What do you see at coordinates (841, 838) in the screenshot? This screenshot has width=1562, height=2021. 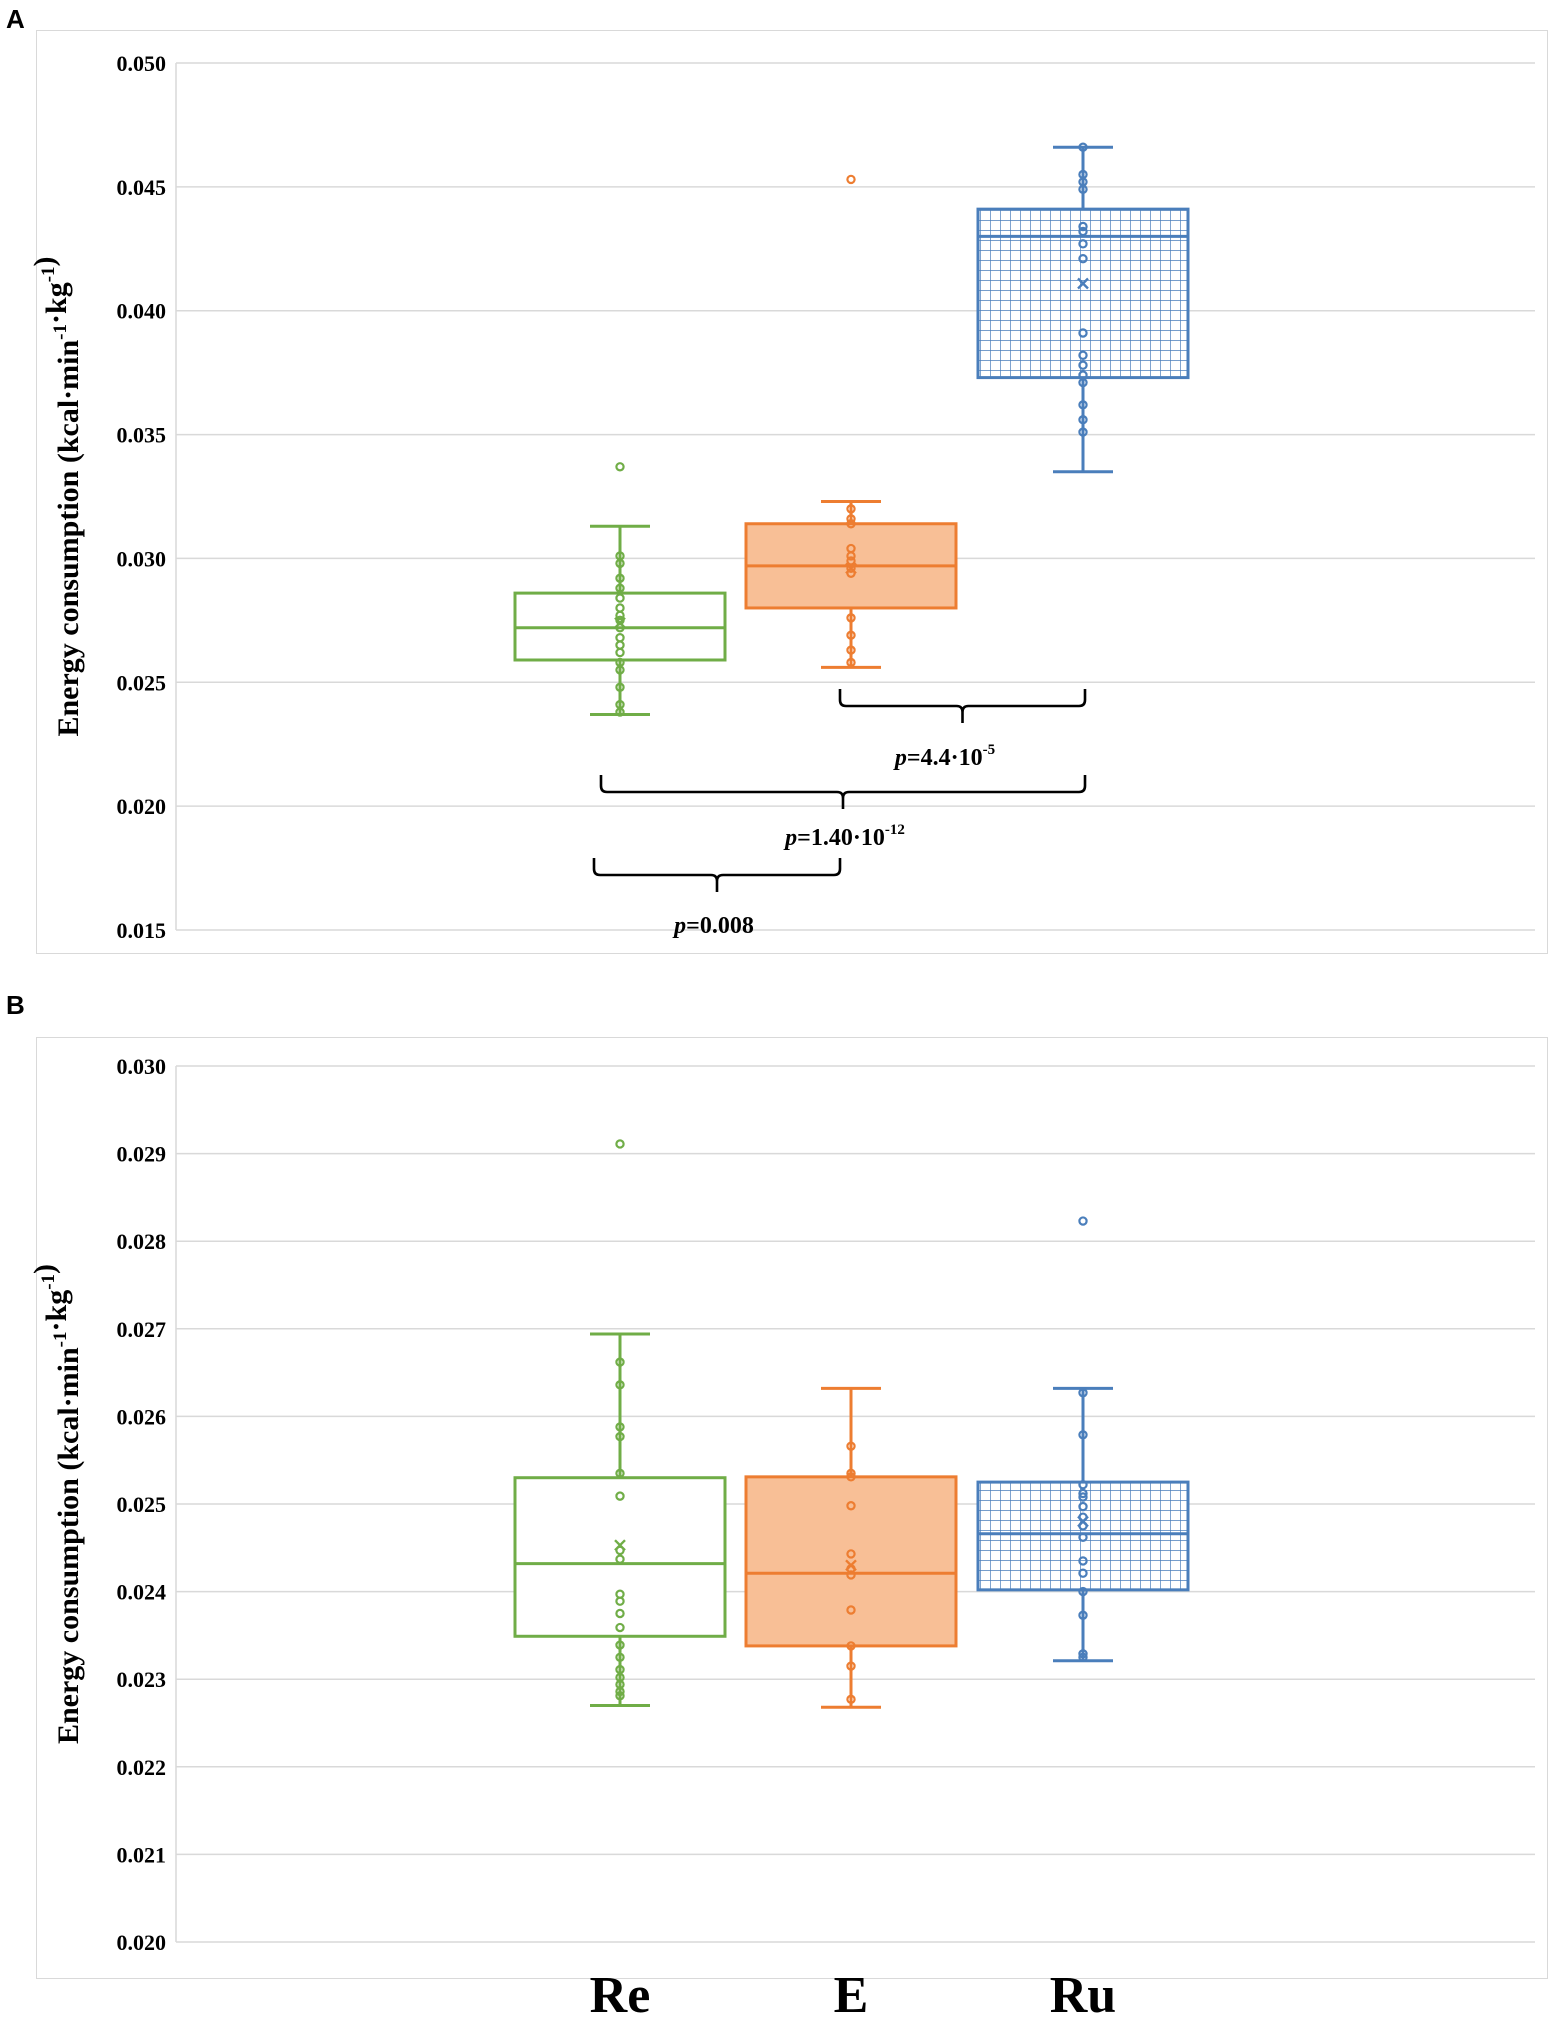 I see `p-value-number: =1.40·10` at bounding box center [841, 838].